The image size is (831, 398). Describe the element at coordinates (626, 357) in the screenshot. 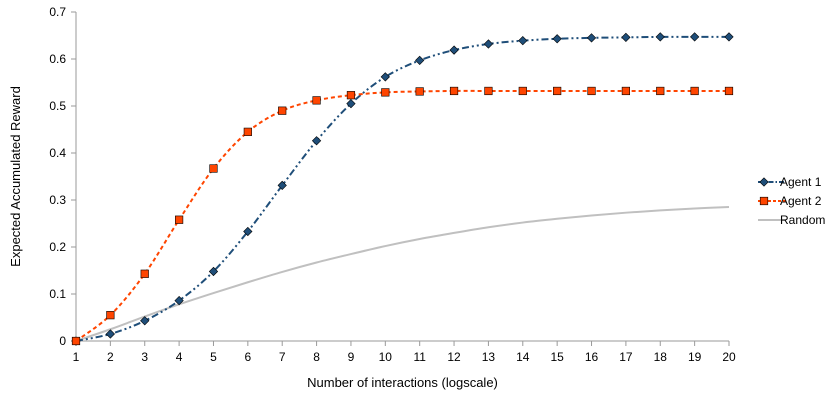

I see `x-tick-label: 17` at that location.